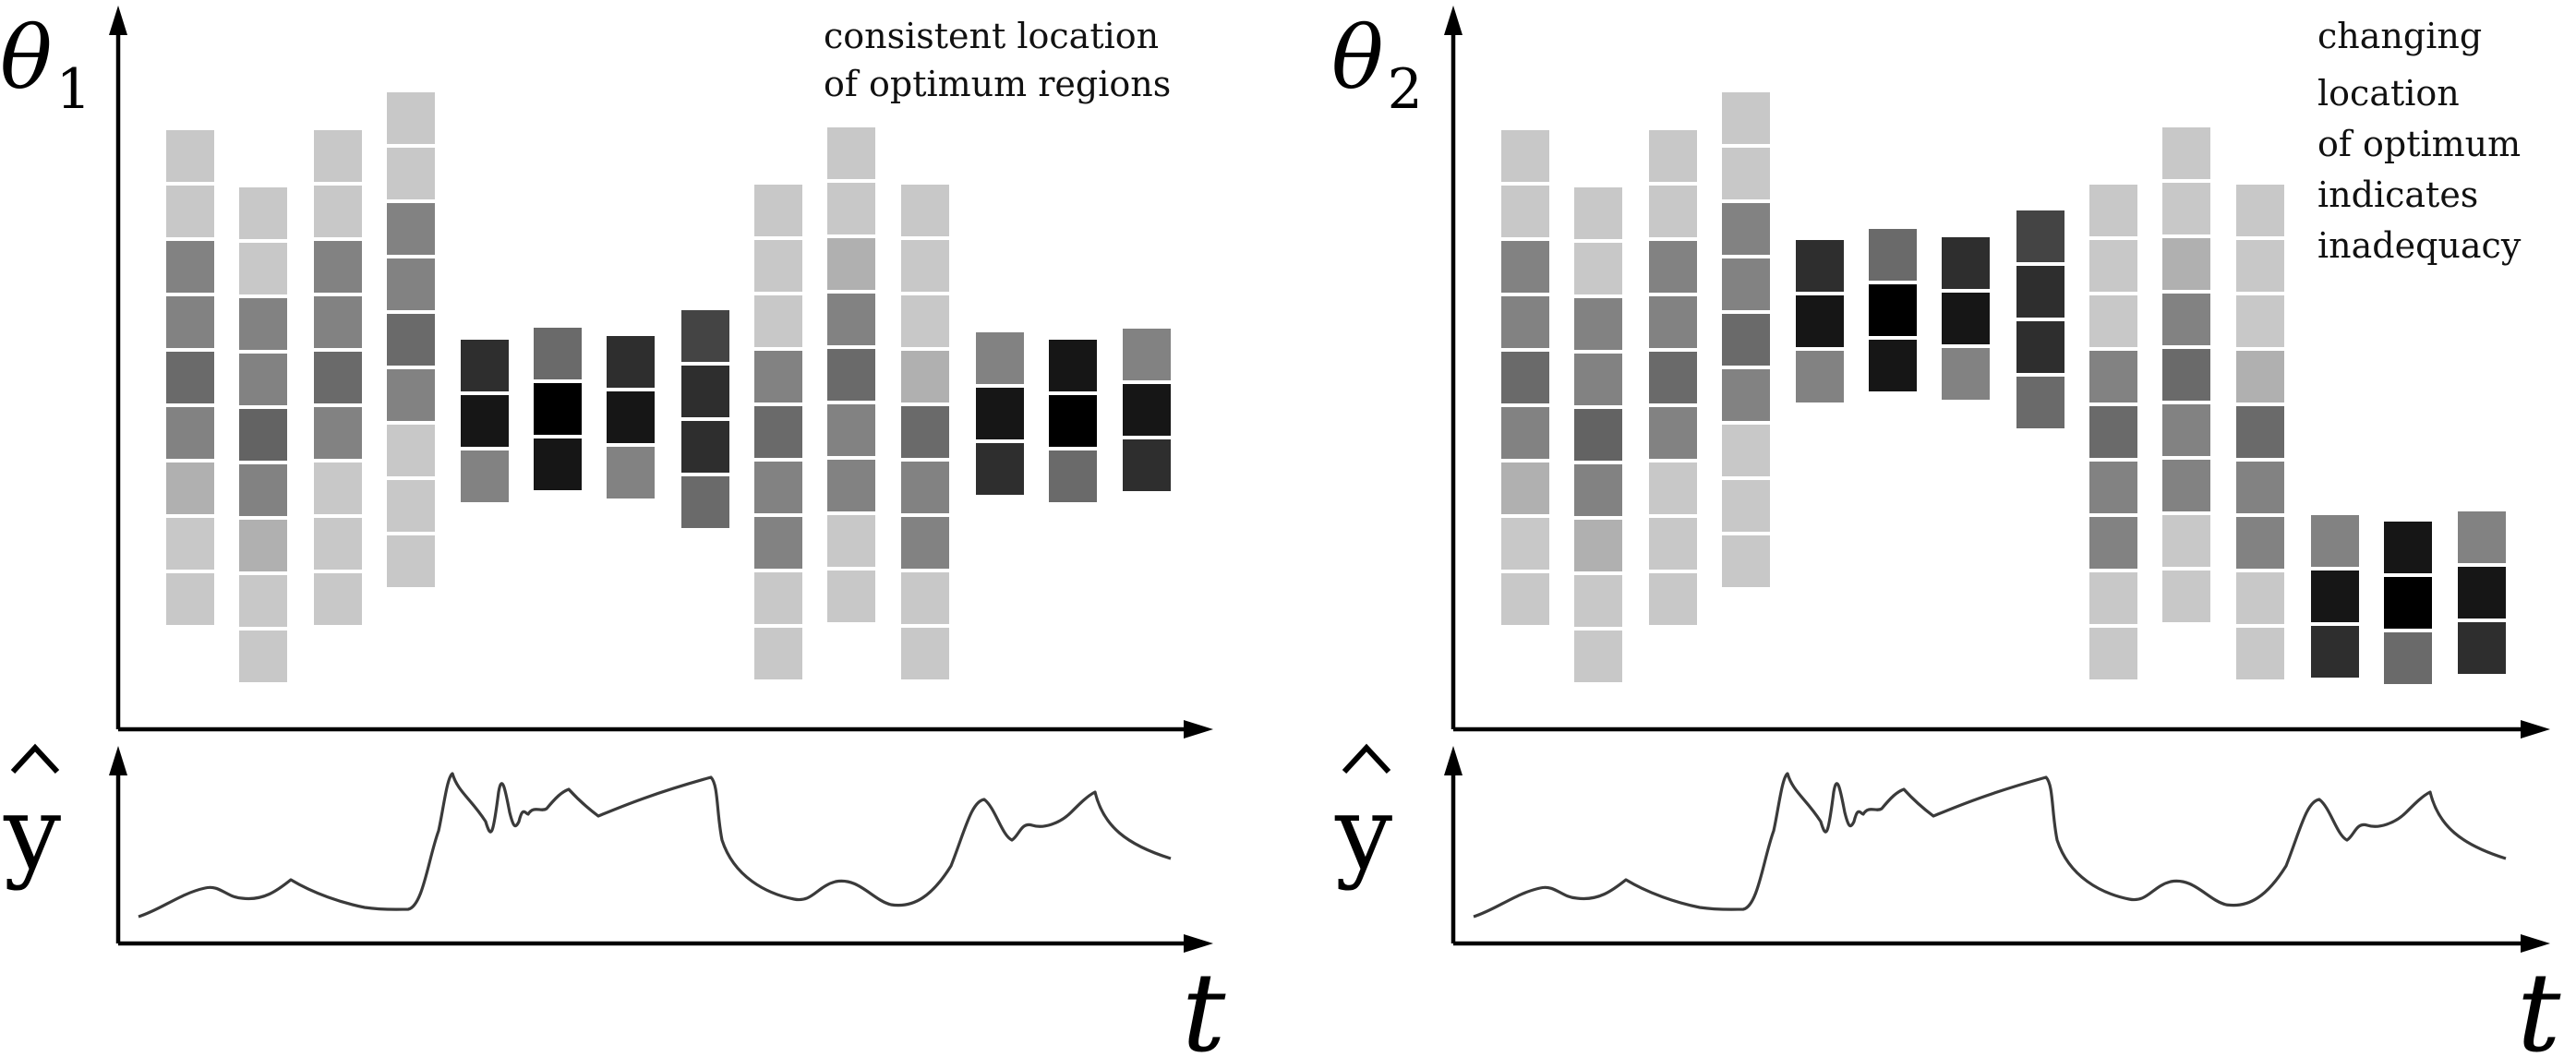 The height and width of the screenshot is (1057, 2576). Describe the element at coordinates (1377, 65) in the screenshot. I see `param-axis-label: θ2` at that location.